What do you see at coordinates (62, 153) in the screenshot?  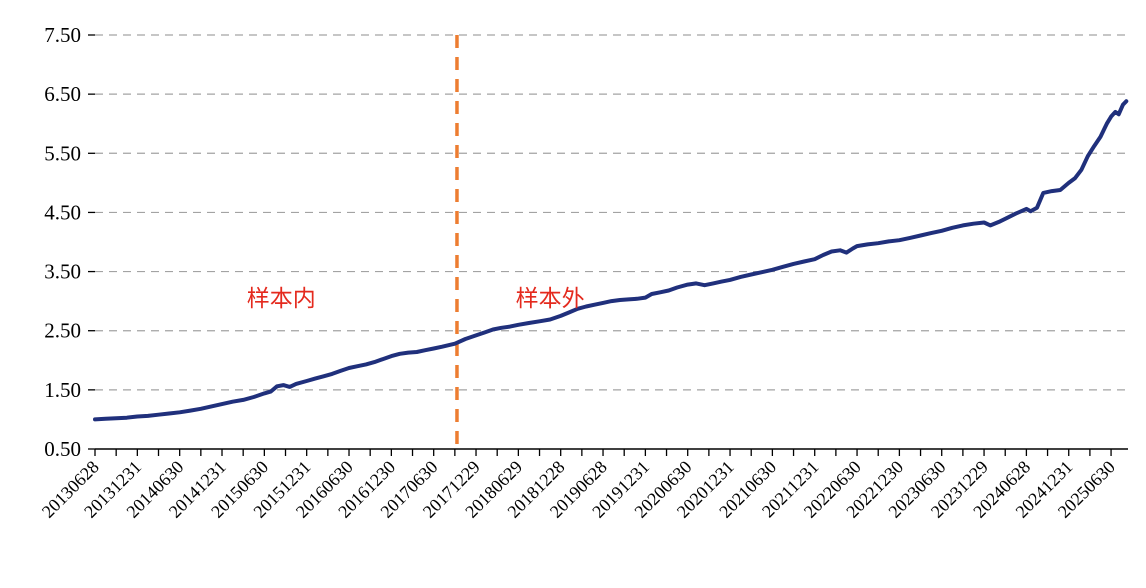 I see `y-tick-label: 5.50` at bounding box center [62, 153].